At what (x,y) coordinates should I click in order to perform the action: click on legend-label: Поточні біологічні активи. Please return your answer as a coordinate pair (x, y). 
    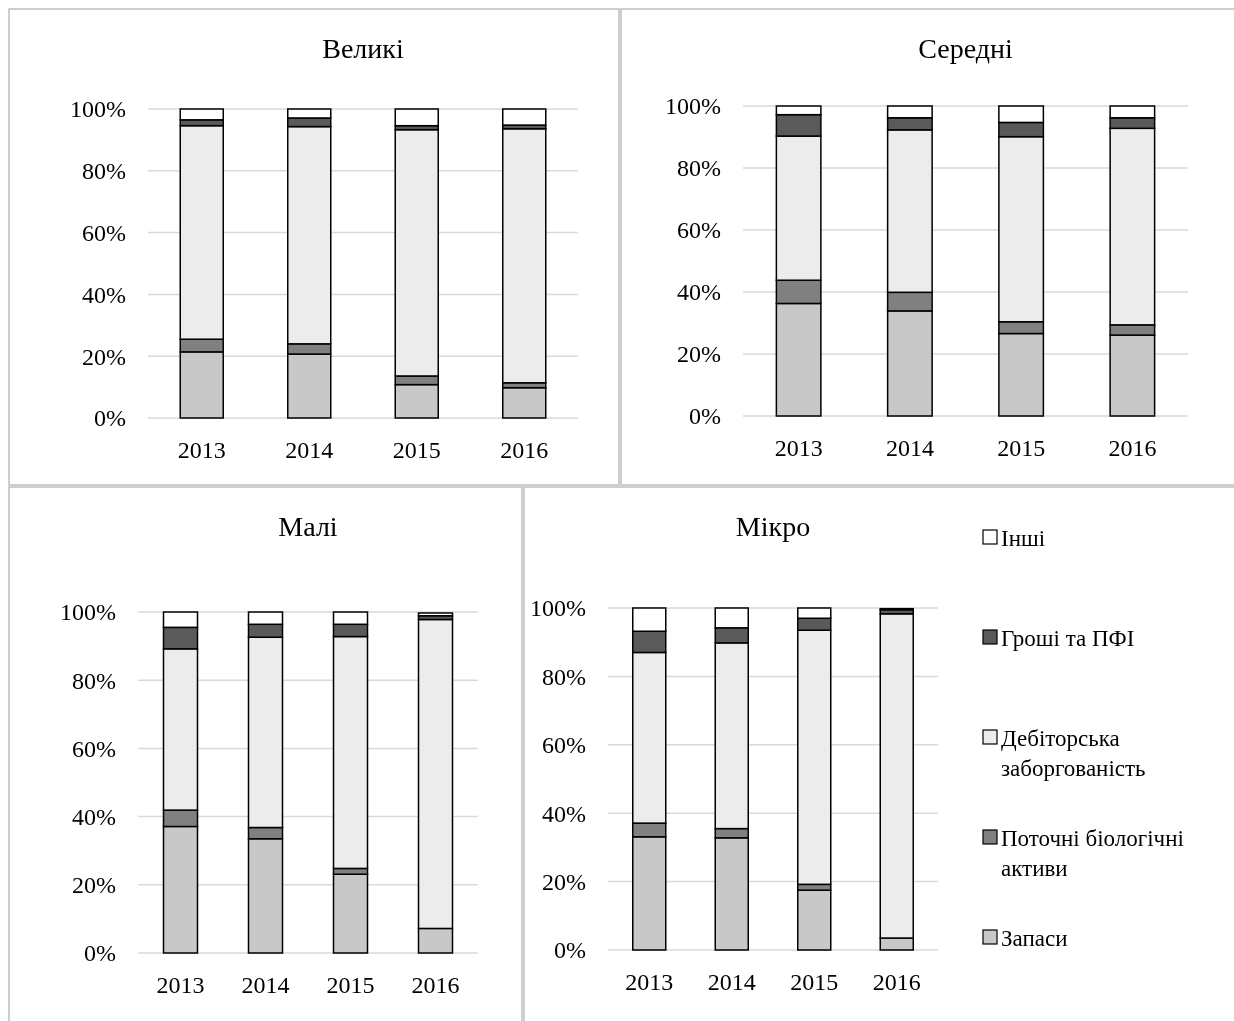
    Looking at the image, I should click on (1092, 853).